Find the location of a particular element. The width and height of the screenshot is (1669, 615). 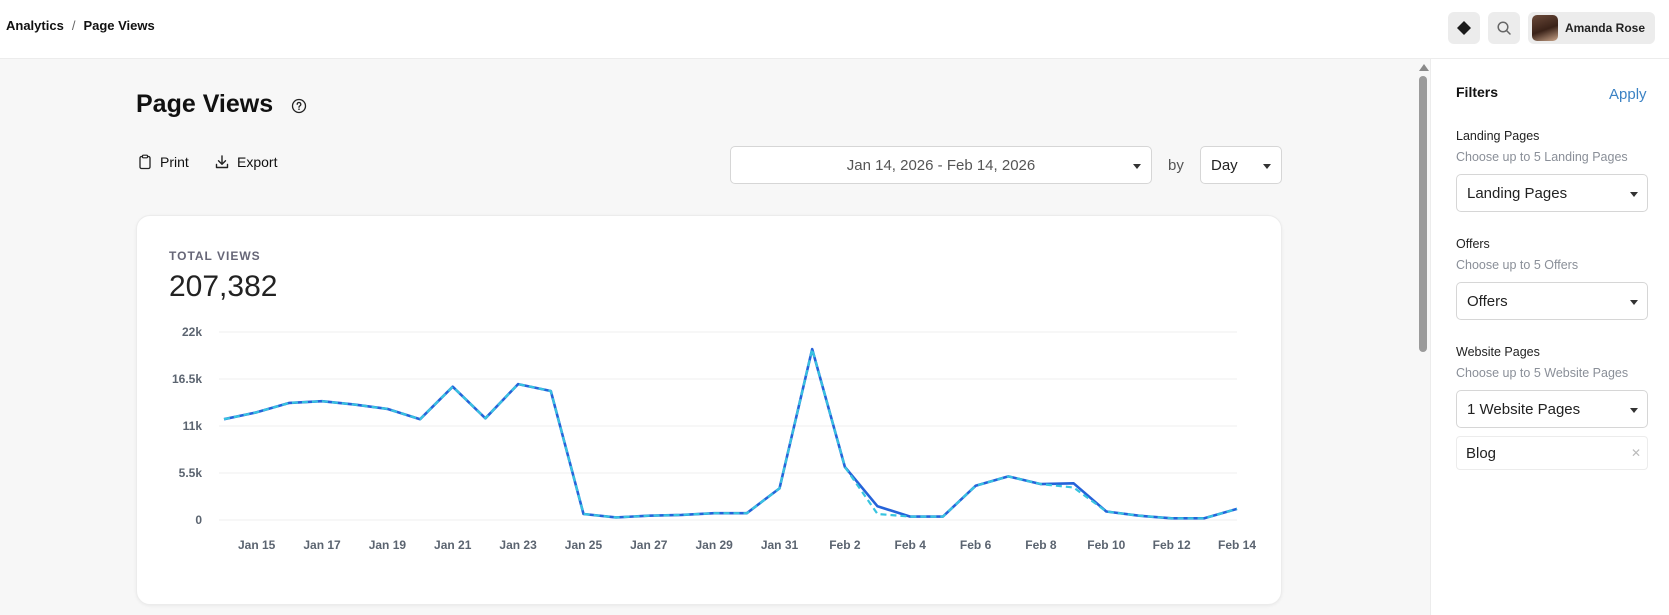

selected-page-chip: Blog ✕ is located at coordinates (1552, 453).